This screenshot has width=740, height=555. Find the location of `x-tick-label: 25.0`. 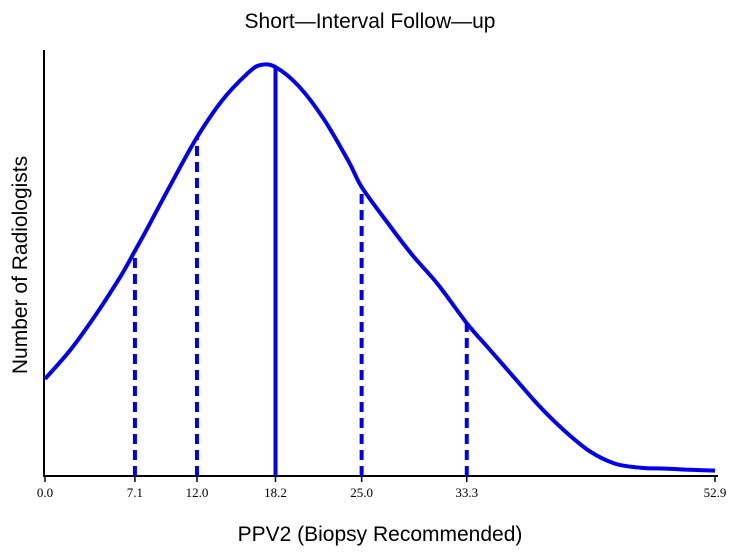

x-tick-label: 25.0 is located at coordinates (361, 492).